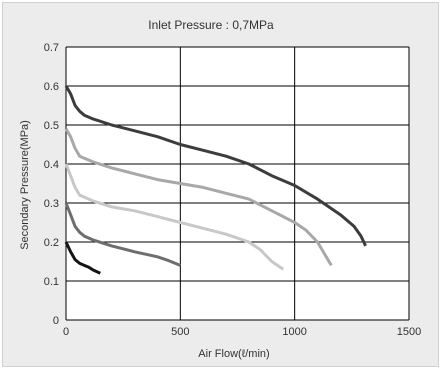 The height and width of the screenshot is (371, 443). I want to click on y-tick-label: 0.1, so click(51, 282).